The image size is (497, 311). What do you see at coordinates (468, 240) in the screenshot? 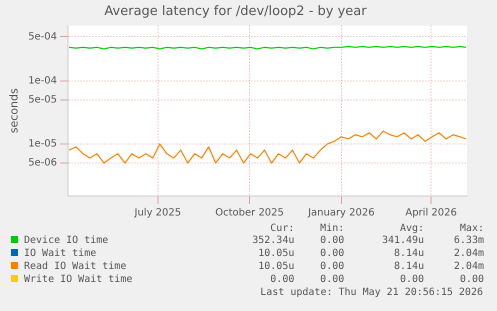
I see `text: 6.33m` at bounding box center [468, 240].